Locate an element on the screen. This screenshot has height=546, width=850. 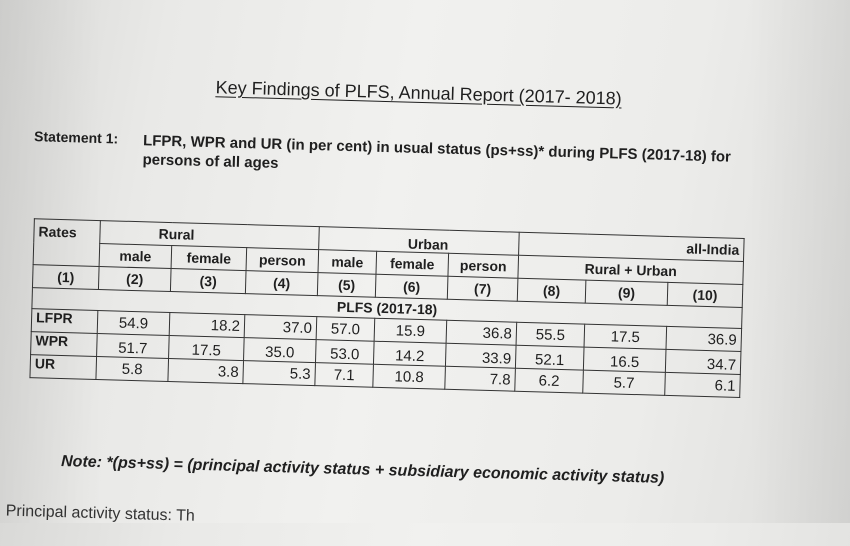
col-number: (4) is located at coordinates (281, 283).